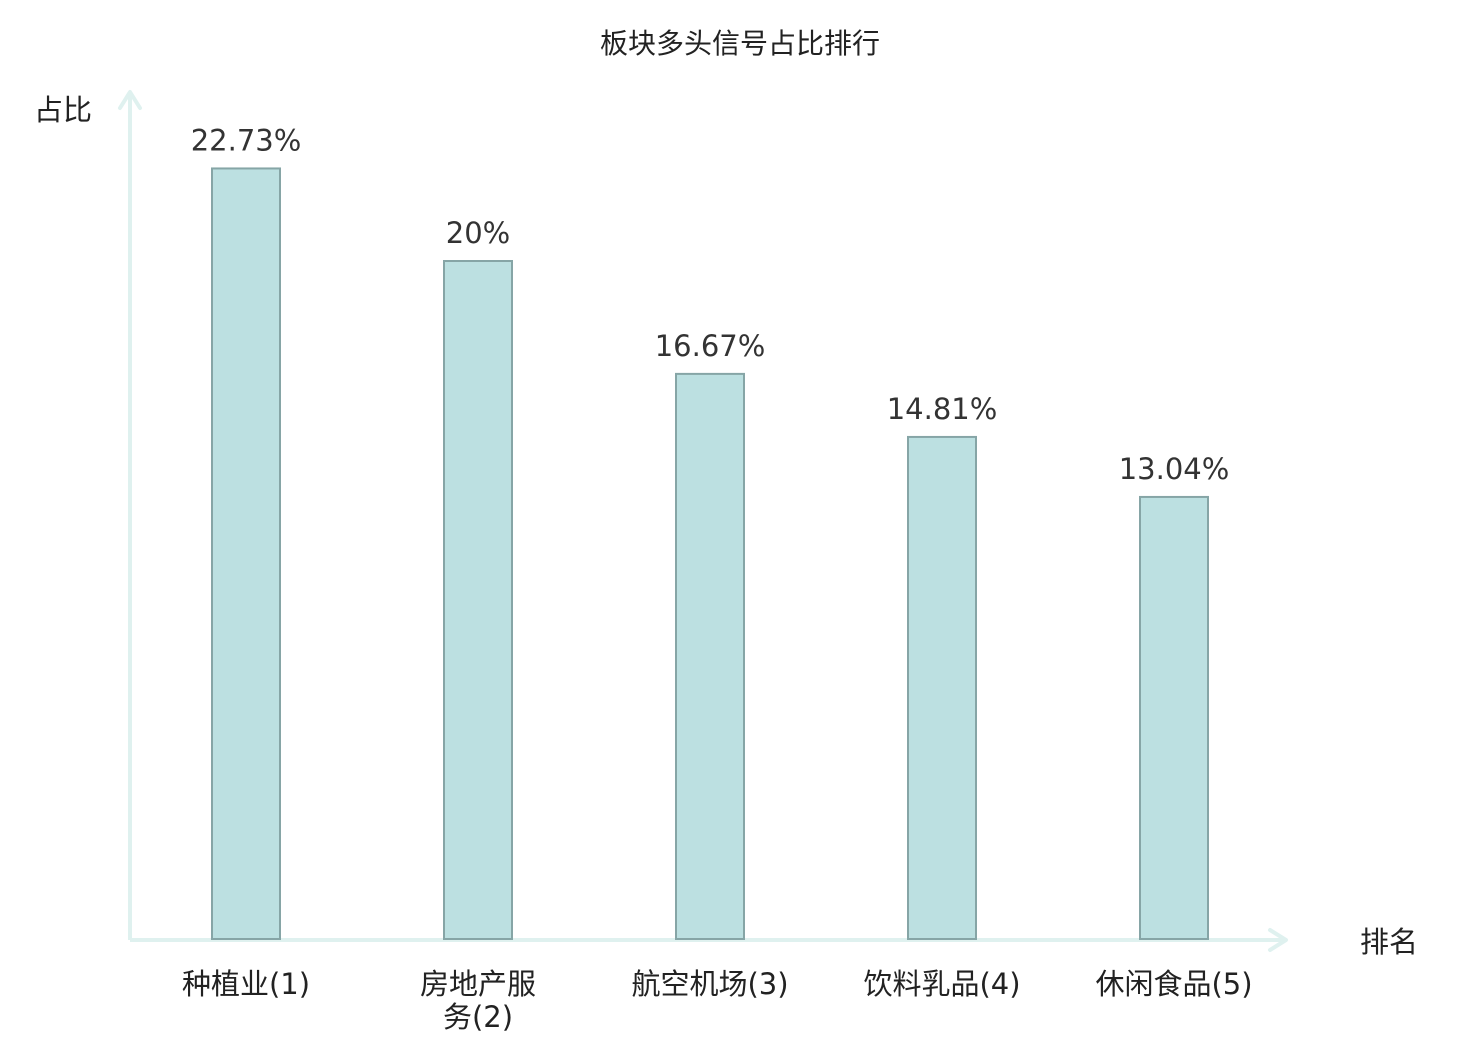 The height and width of the screenshot is (1040, 1480). Describe the element at coordinates (246, 140) in the screenshot. I see `value-label-1: 22.73%` at that location.